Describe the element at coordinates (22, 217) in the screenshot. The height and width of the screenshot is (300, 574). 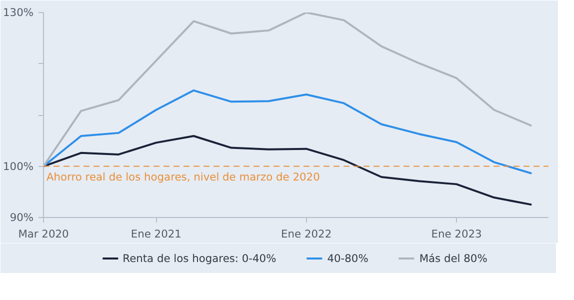
I see `y-tick-label: 90%` at that location.